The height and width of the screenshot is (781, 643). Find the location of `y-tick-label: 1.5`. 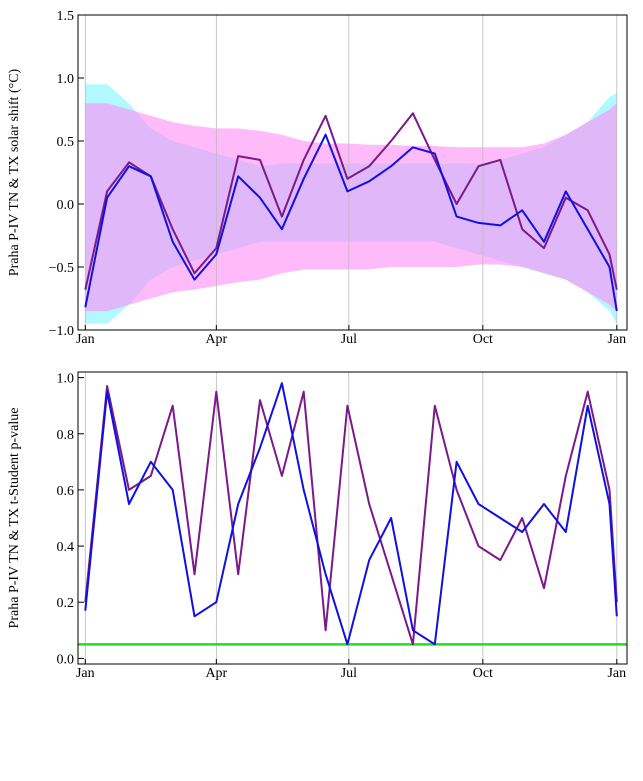

y-tick-label: 1.5 is located at coordinates (66, 16).